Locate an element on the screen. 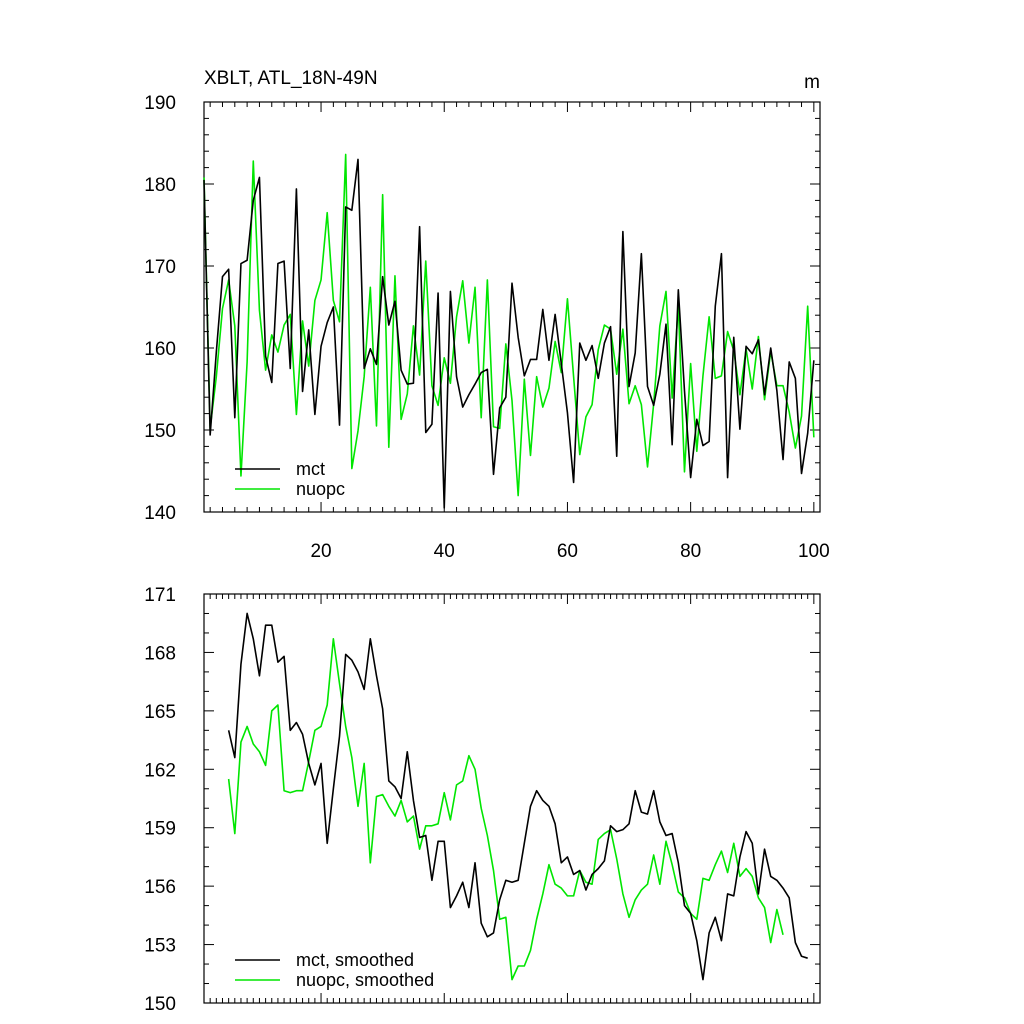 This screenshot has width=1024, height=1024. legend-label: nuopc is located at coordinates (320, 489).